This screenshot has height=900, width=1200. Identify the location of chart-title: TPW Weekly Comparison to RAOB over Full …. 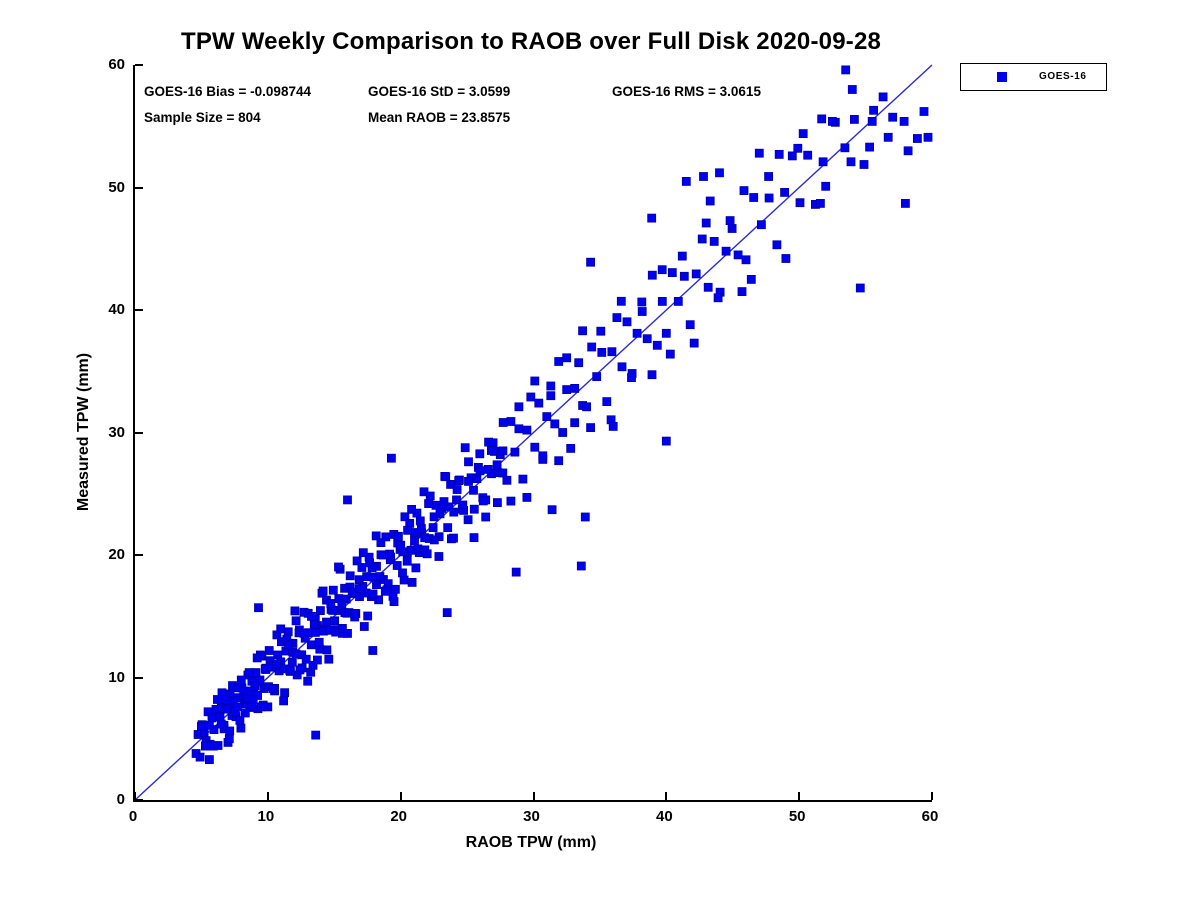
(531, 41).